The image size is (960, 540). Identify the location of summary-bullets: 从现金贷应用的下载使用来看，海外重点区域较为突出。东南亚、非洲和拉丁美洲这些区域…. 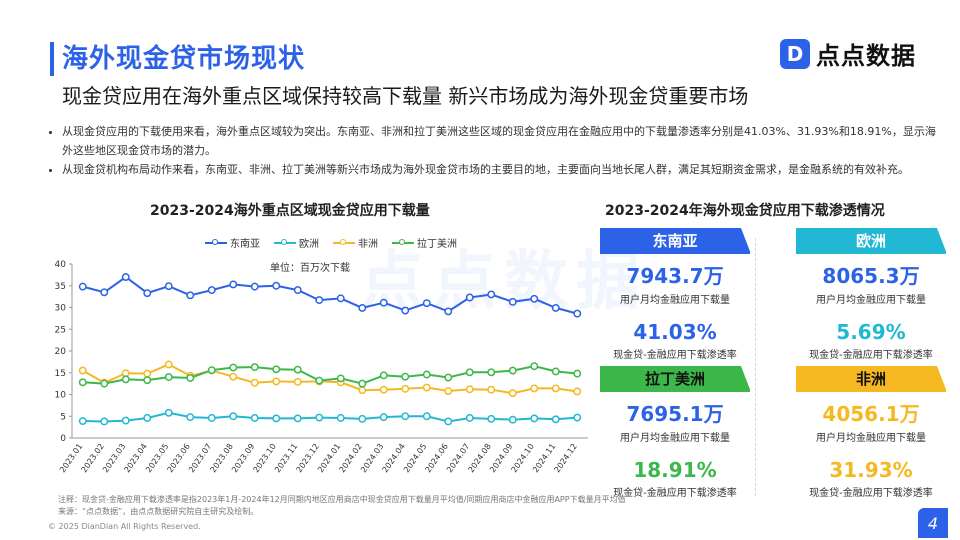
(495, 150).